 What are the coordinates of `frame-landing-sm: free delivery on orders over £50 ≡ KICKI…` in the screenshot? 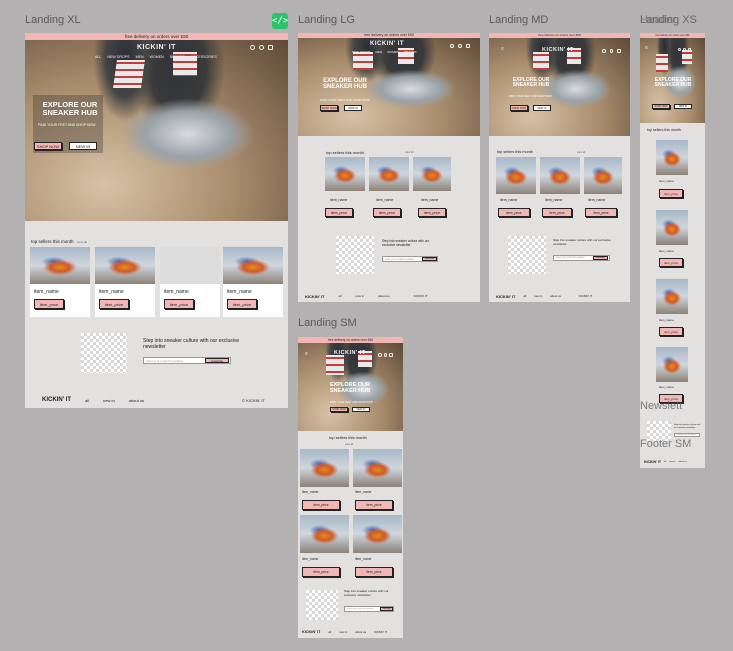 It's located at (350, 487).